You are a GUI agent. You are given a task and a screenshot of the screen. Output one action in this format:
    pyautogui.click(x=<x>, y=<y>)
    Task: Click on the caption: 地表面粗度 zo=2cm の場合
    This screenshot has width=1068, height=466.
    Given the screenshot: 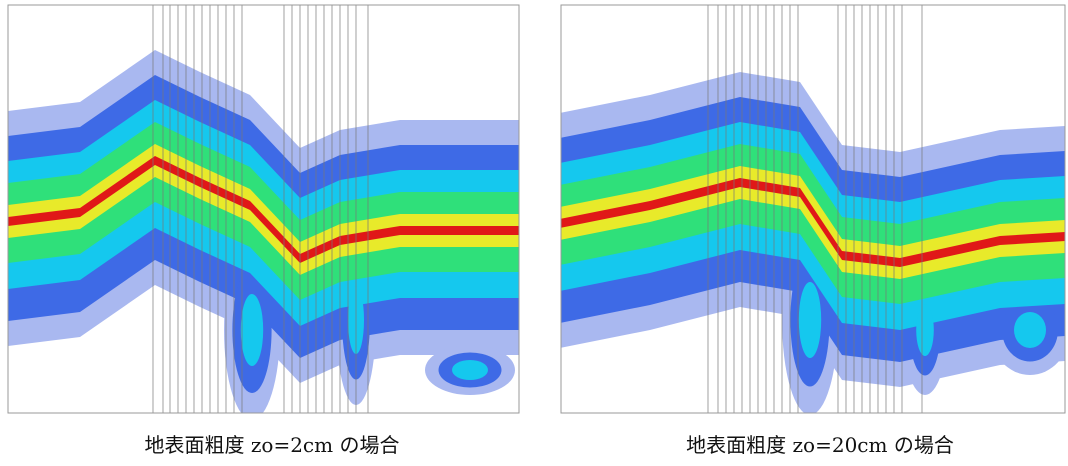 What is the action you would take?
    pyautogui.click(x=272, y=445)
    